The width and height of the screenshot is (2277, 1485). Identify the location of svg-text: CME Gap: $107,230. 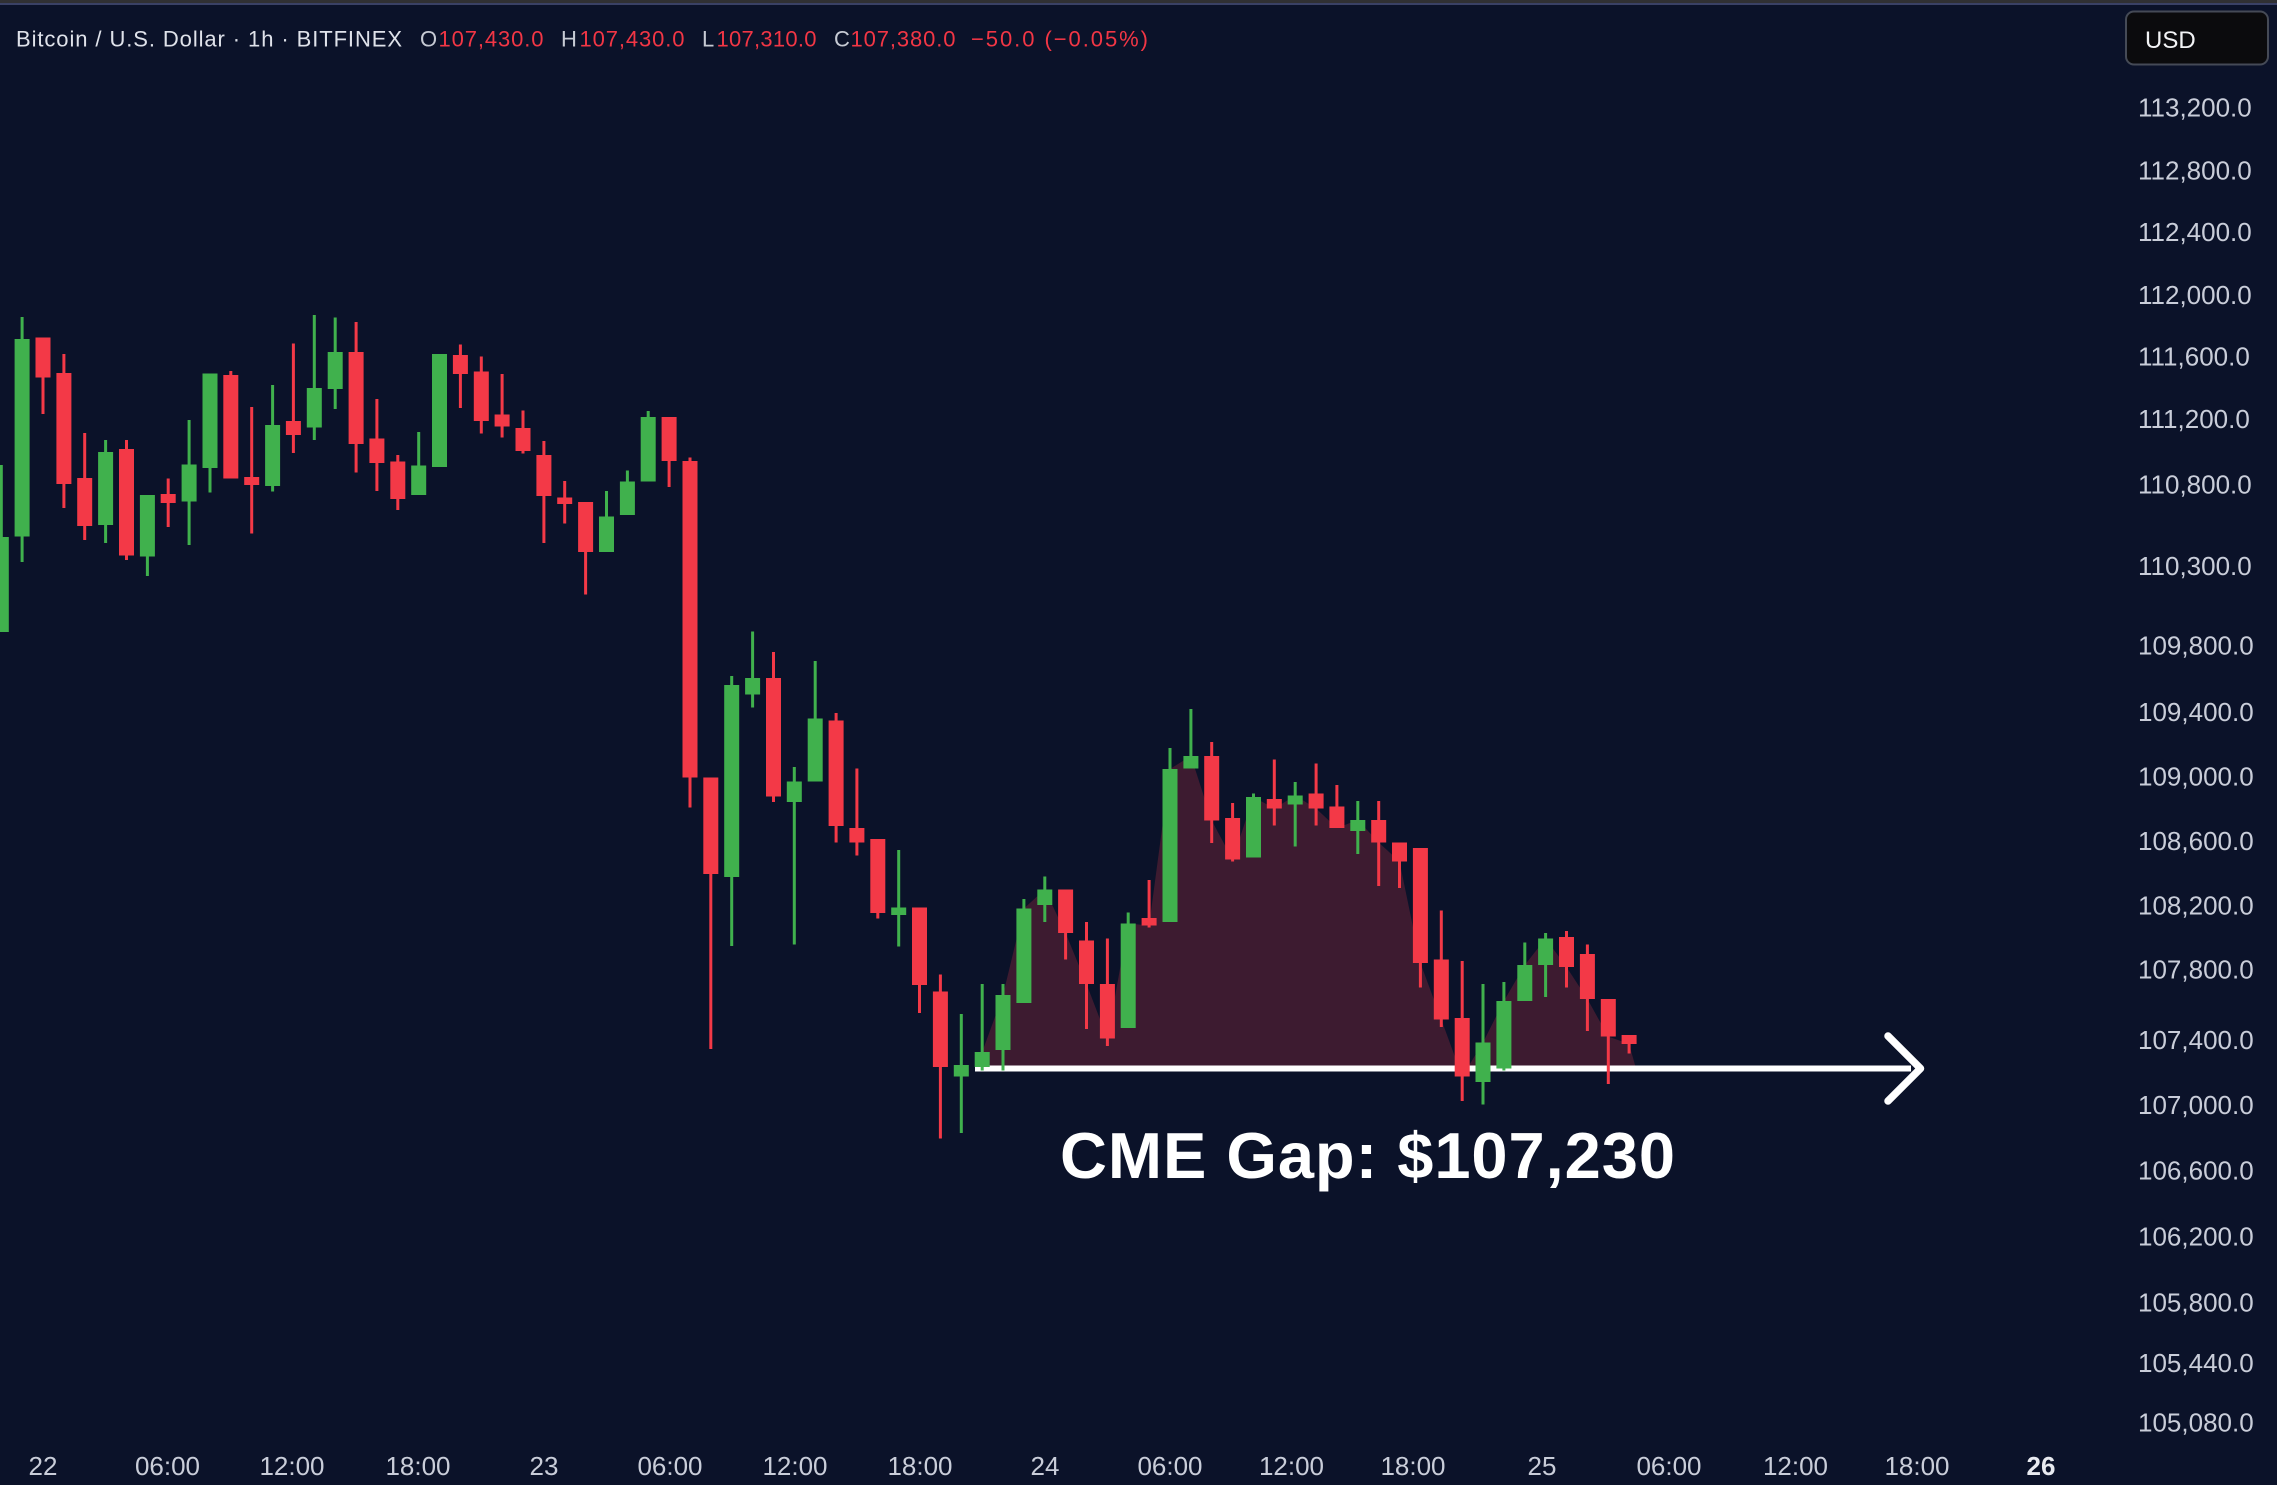
(1367, 1155).